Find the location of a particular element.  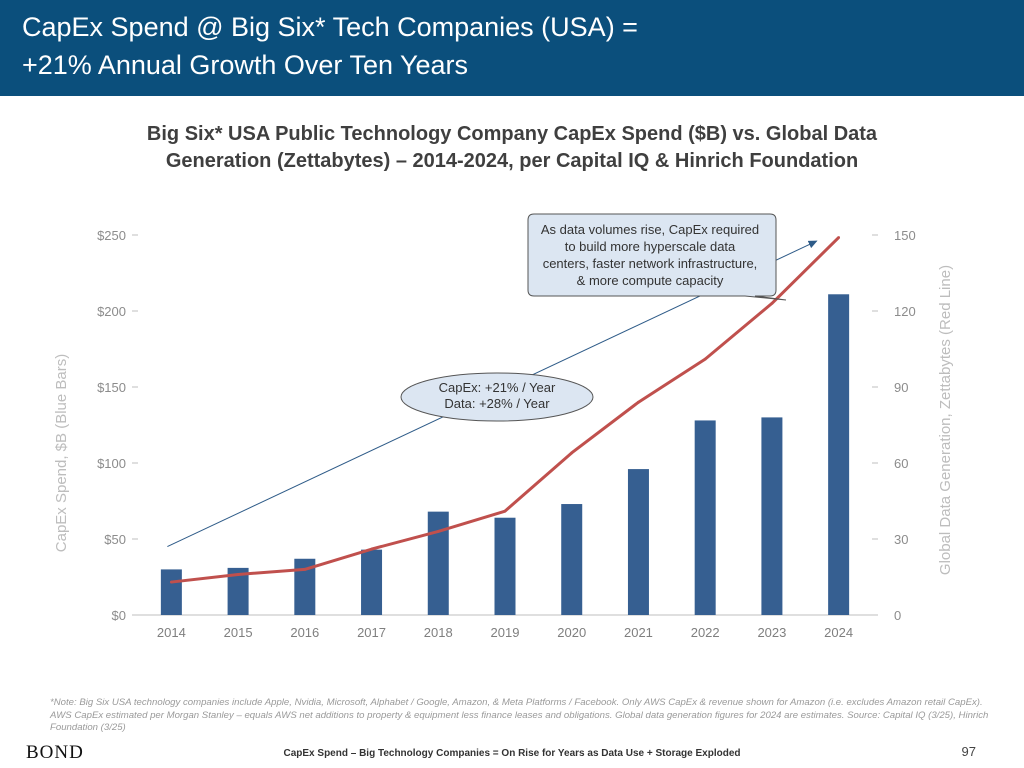

x-tick-label: 2020 is located at coordinates (571, 632).